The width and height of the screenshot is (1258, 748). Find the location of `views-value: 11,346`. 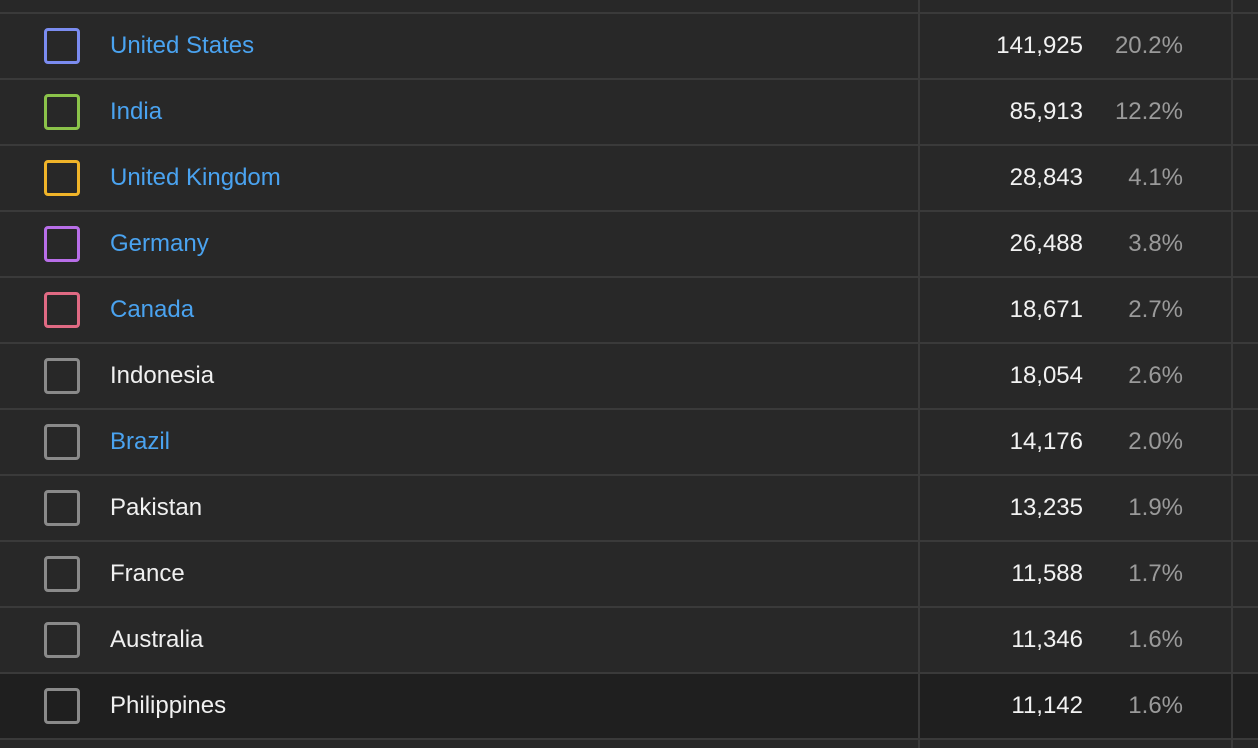

views-value: 11,346 is located at coordinates (1047, 639).